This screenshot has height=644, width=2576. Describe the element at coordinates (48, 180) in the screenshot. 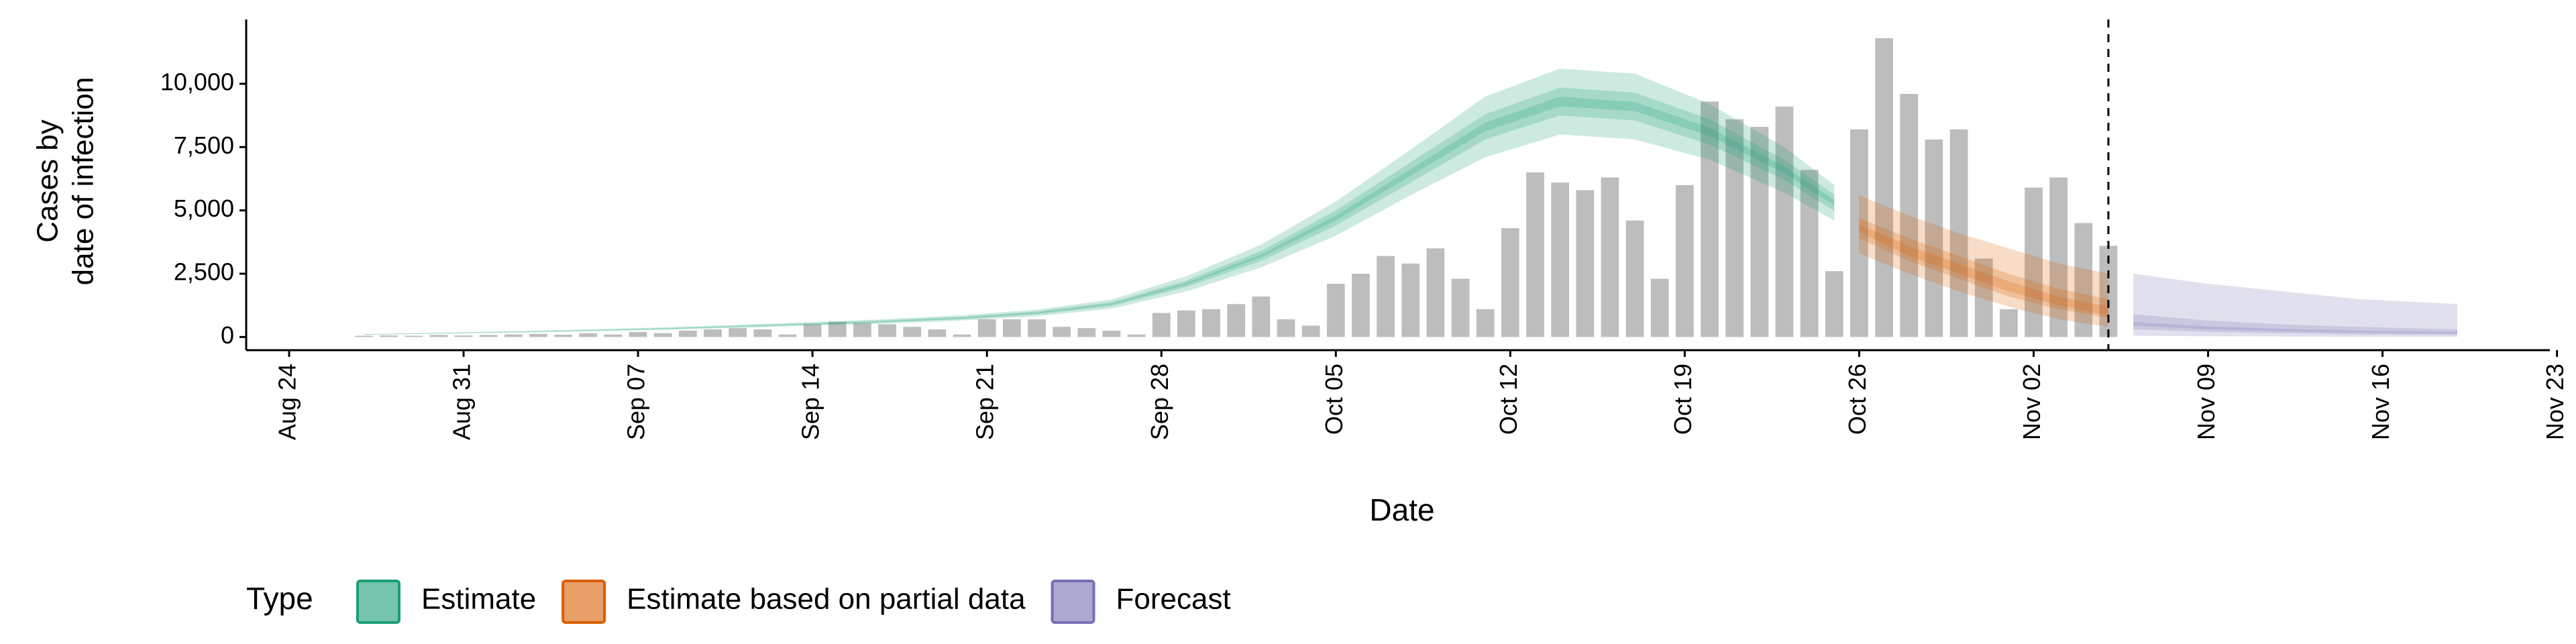

I see `y-axis-title: Cases by` at that location.